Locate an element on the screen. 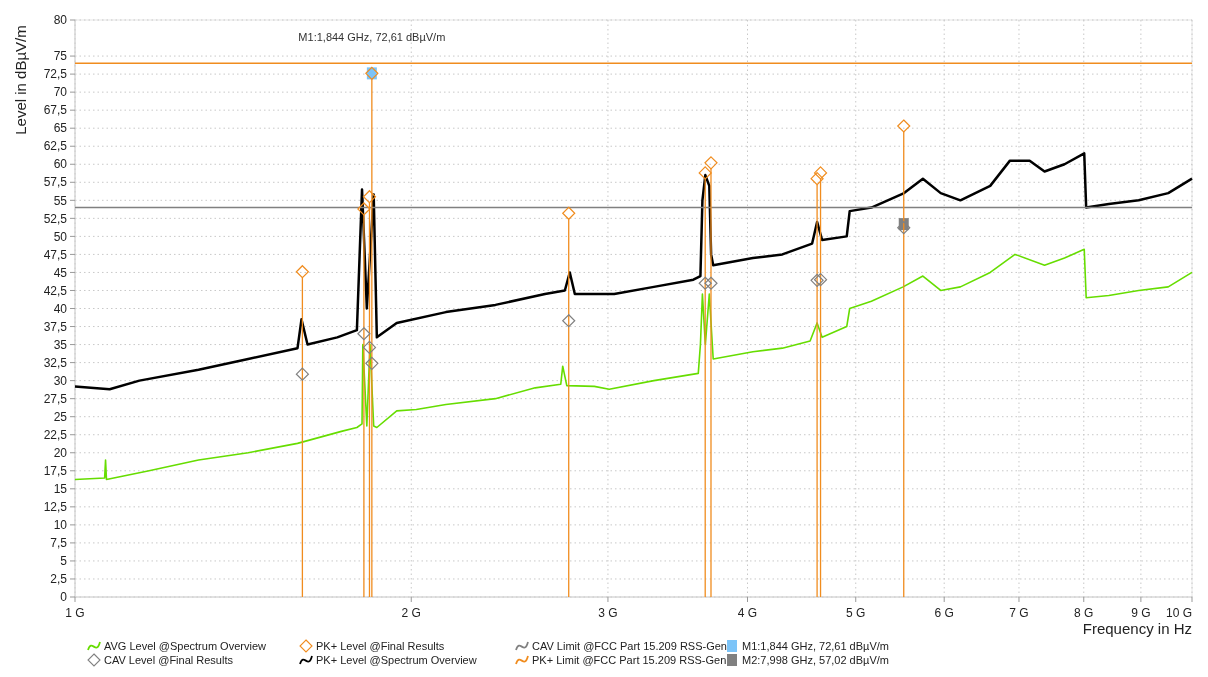 Image resolution: width=1208 pixels, height=677 pixels. y-tick-label: 37,5 is located at coordinates (55, 326).